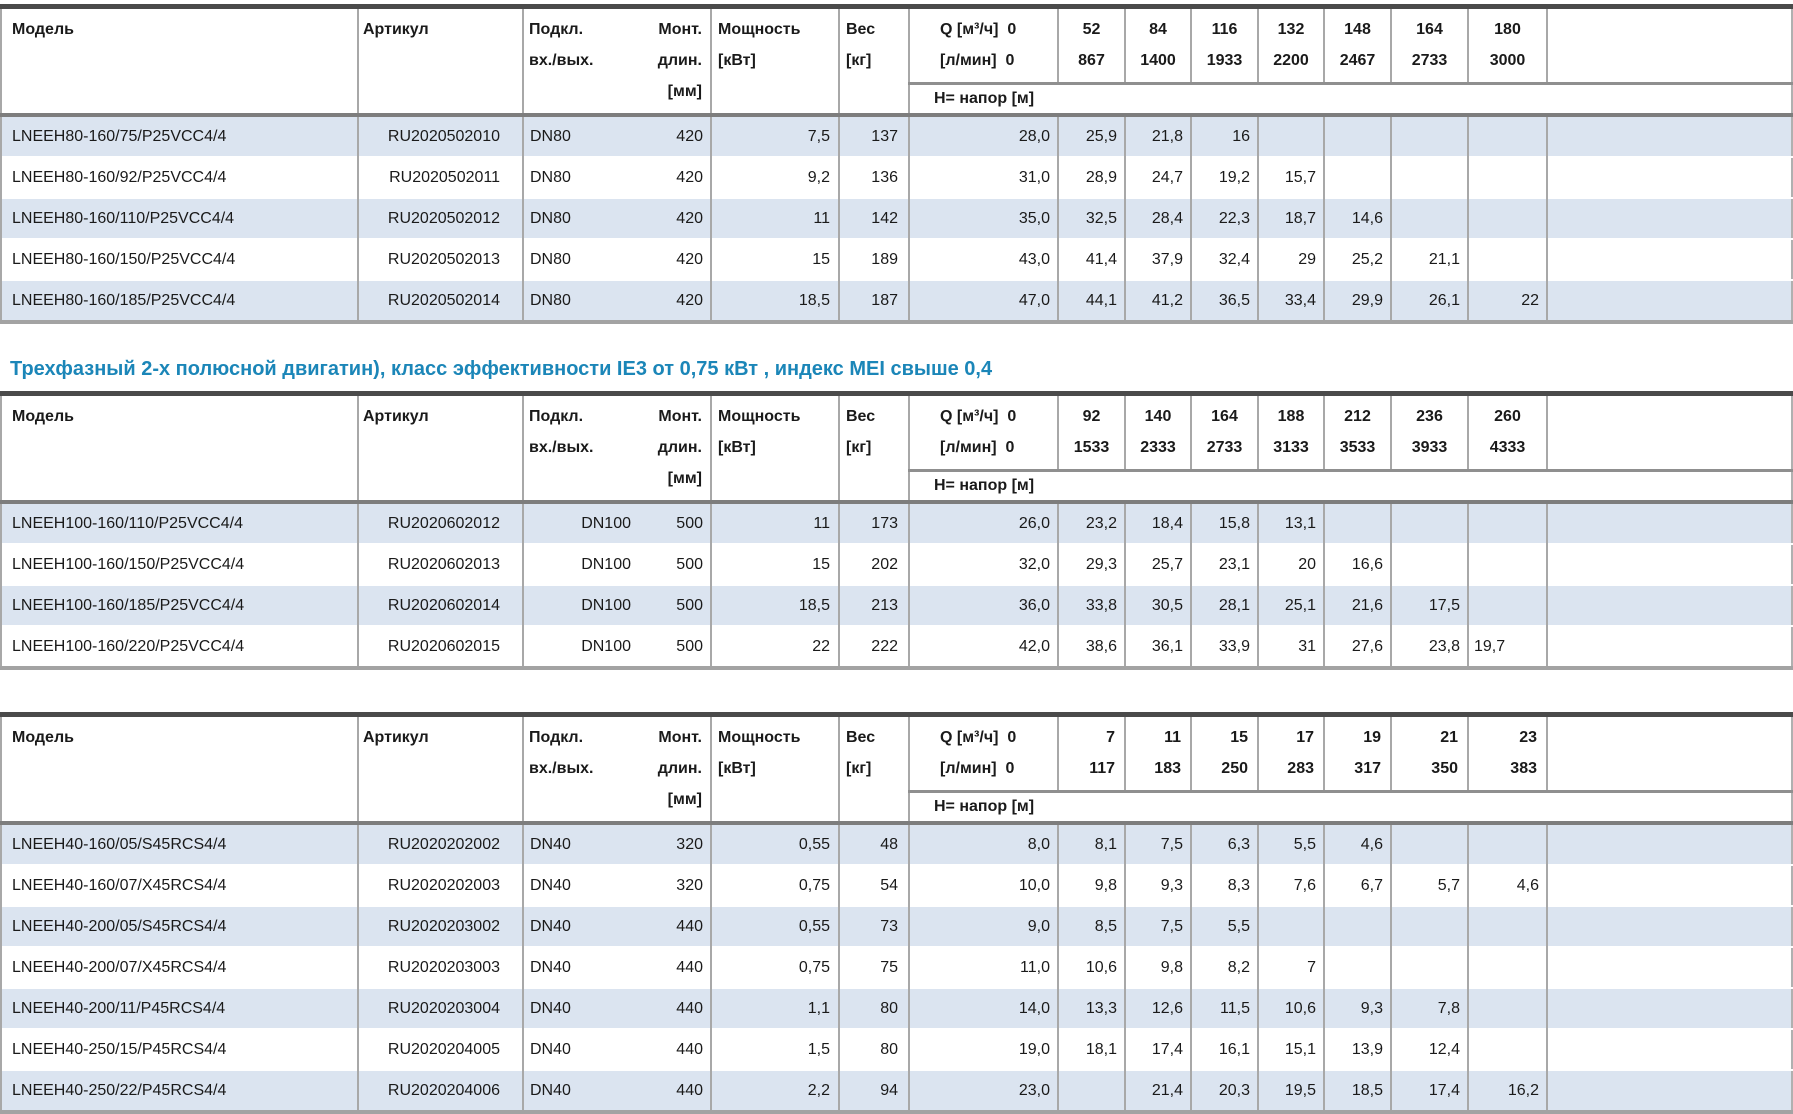 The height and width of the screenshot is (1114, 1793). What do you see at coordinates (1167, 768) in the screenshot?
I see `q-lmin-value: 183` at bounding box center [1167, 768].